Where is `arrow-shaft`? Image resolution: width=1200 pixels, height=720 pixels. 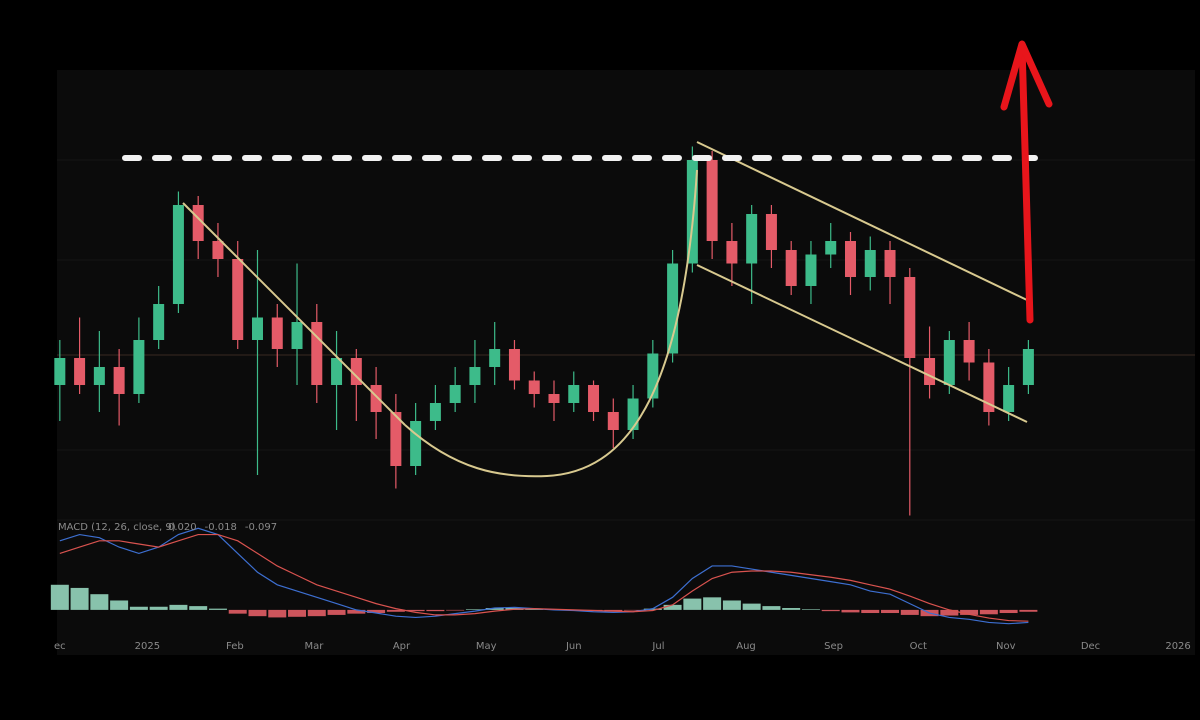
arrow-shaft is located at coordinates (1026, 183).